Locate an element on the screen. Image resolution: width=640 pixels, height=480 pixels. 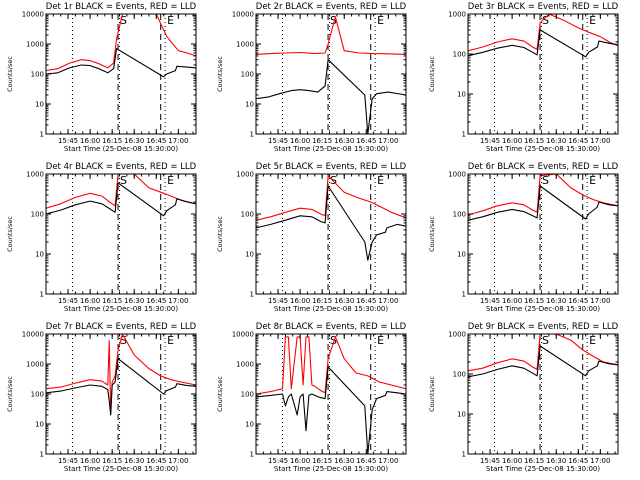
panel-title: Det 2r BLACK = Events, RED = LLD is located at coordinates (331, 7).